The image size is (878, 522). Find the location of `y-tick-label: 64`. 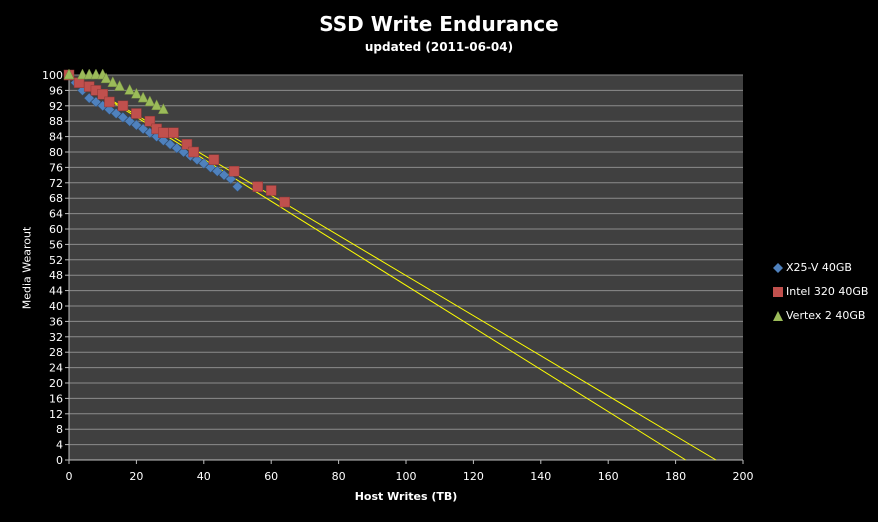

y-tick-label: 64 is located at coordinates (56, 214).